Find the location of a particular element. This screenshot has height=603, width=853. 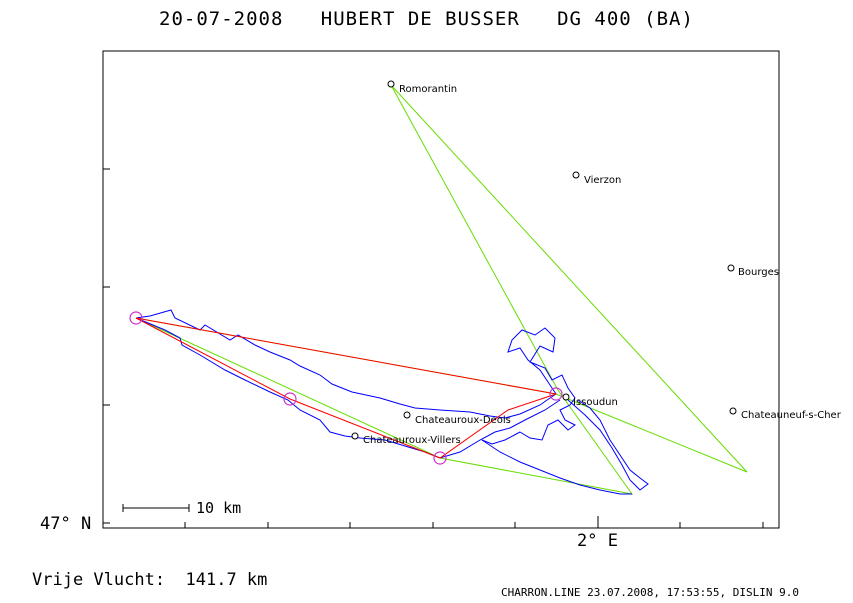

turnpoints is located at coordinates (346, 388).